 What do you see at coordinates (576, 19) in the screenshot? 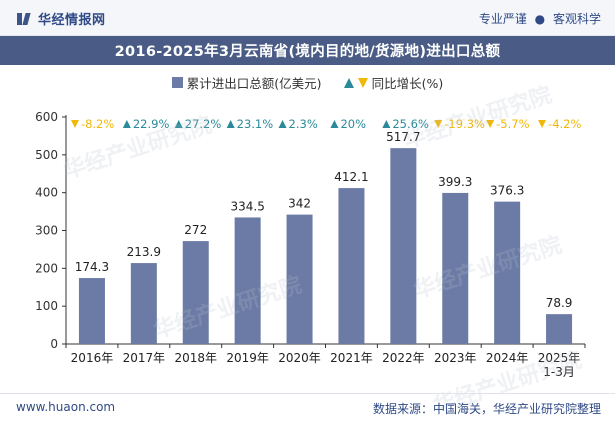
I see `slogan-right: 客观科学` at bounding box center [576, 19].